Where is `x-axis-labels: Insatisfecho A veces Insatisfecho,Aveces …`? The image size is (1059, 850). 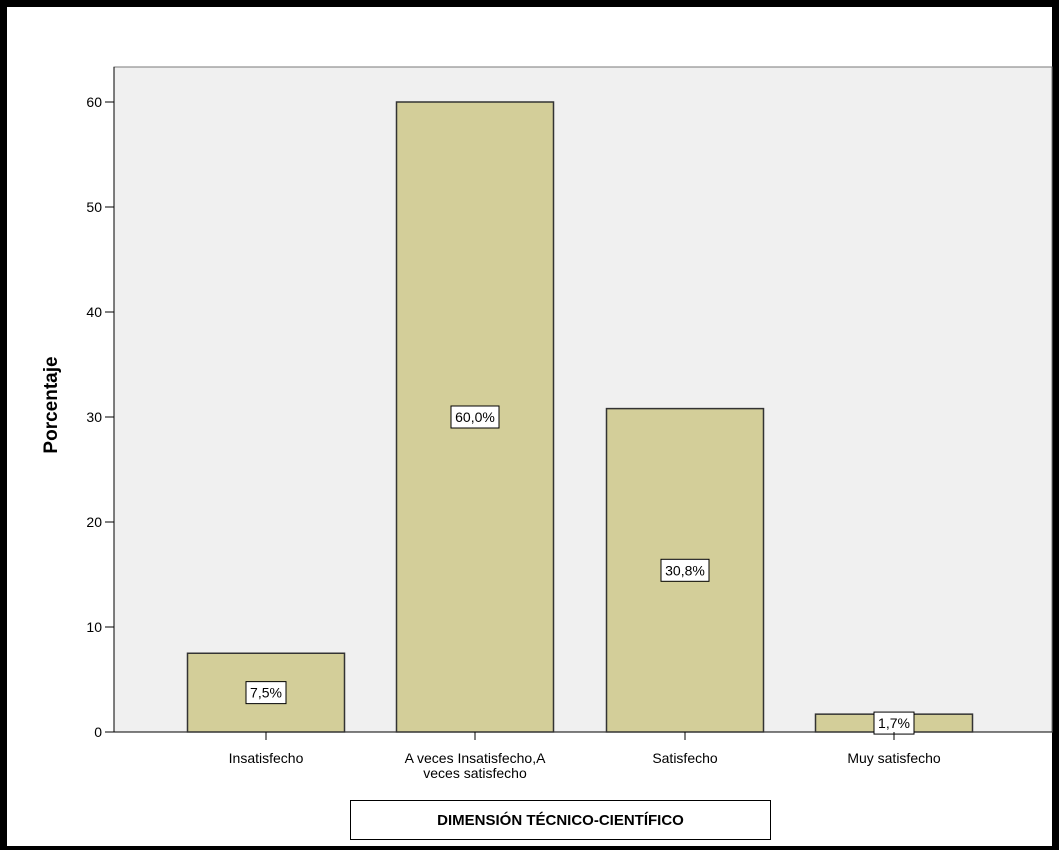 x-axis-labels: Insatisfecho A veces Insatisfecho,Aveces … is located at coordinates (585, 756).